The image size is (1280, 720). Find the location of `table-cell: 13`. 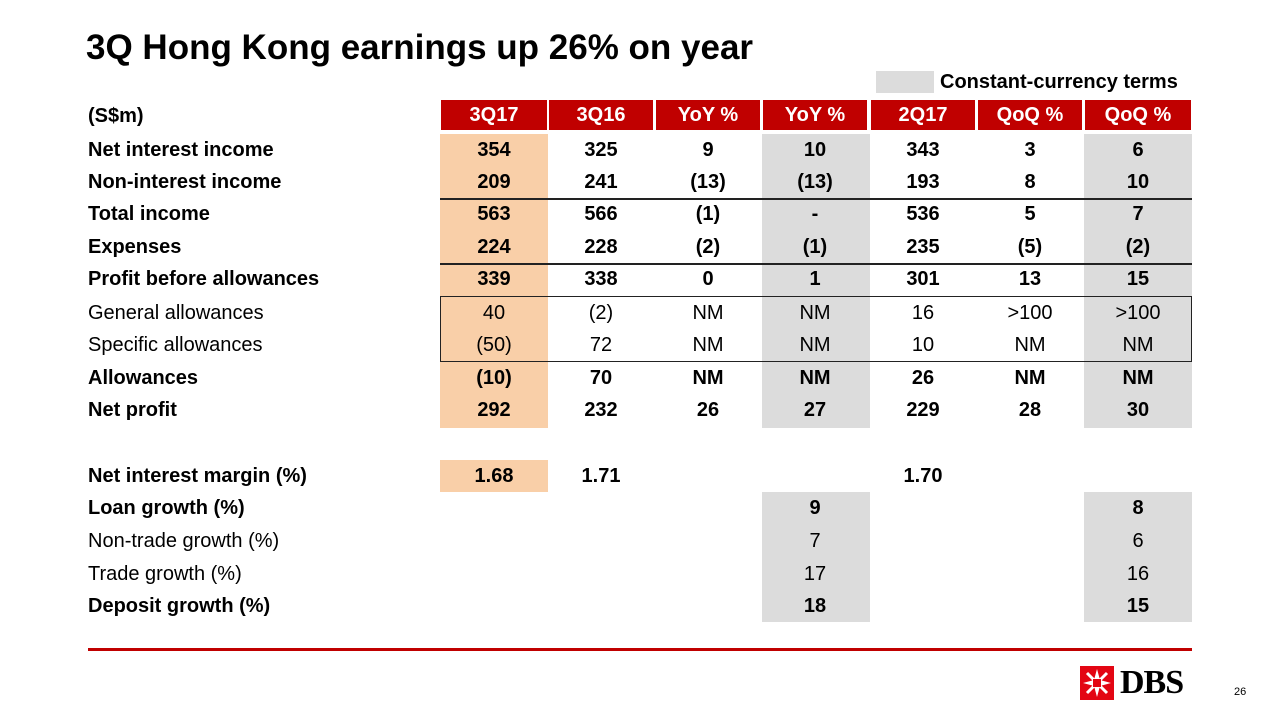

table-cell: 13 is located at coordinates (1030, 279).